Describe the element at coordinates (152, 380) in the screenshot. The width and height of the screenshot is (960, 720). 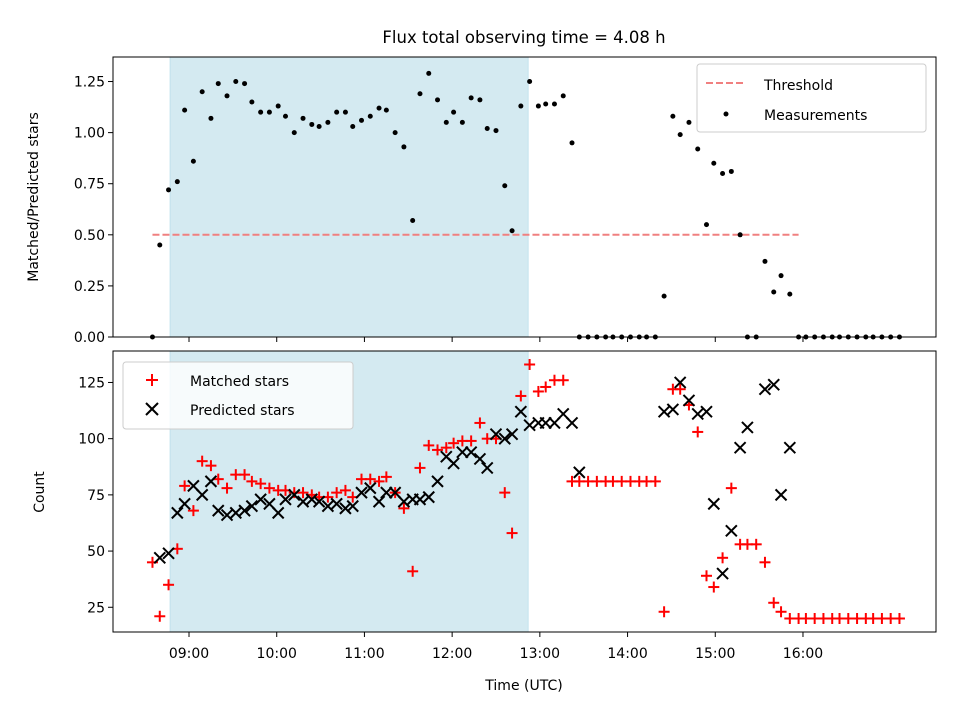
I see `legend-matched-swatch` at that location.